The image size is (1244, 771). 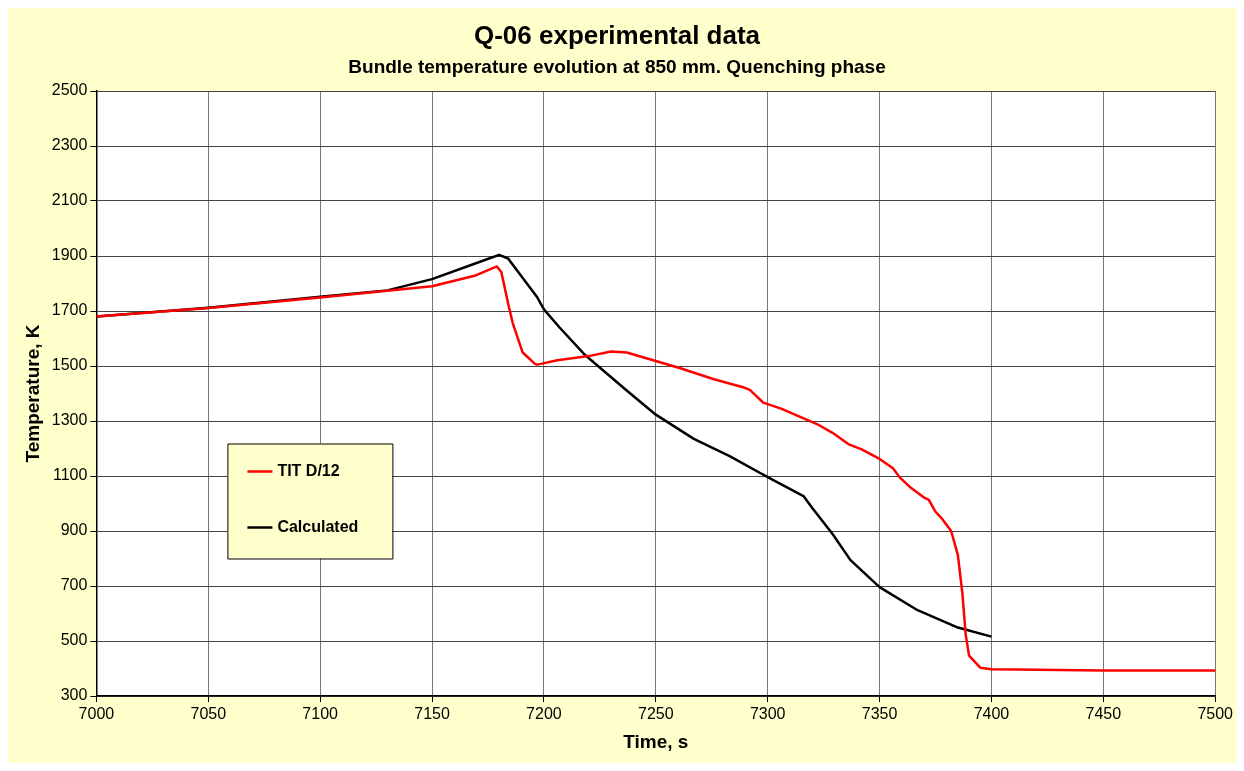 What do you see at coordinates (1215, 714) in the screenshot?
I see `x-tick-label: 7500` at bounding box center [1215, 714].